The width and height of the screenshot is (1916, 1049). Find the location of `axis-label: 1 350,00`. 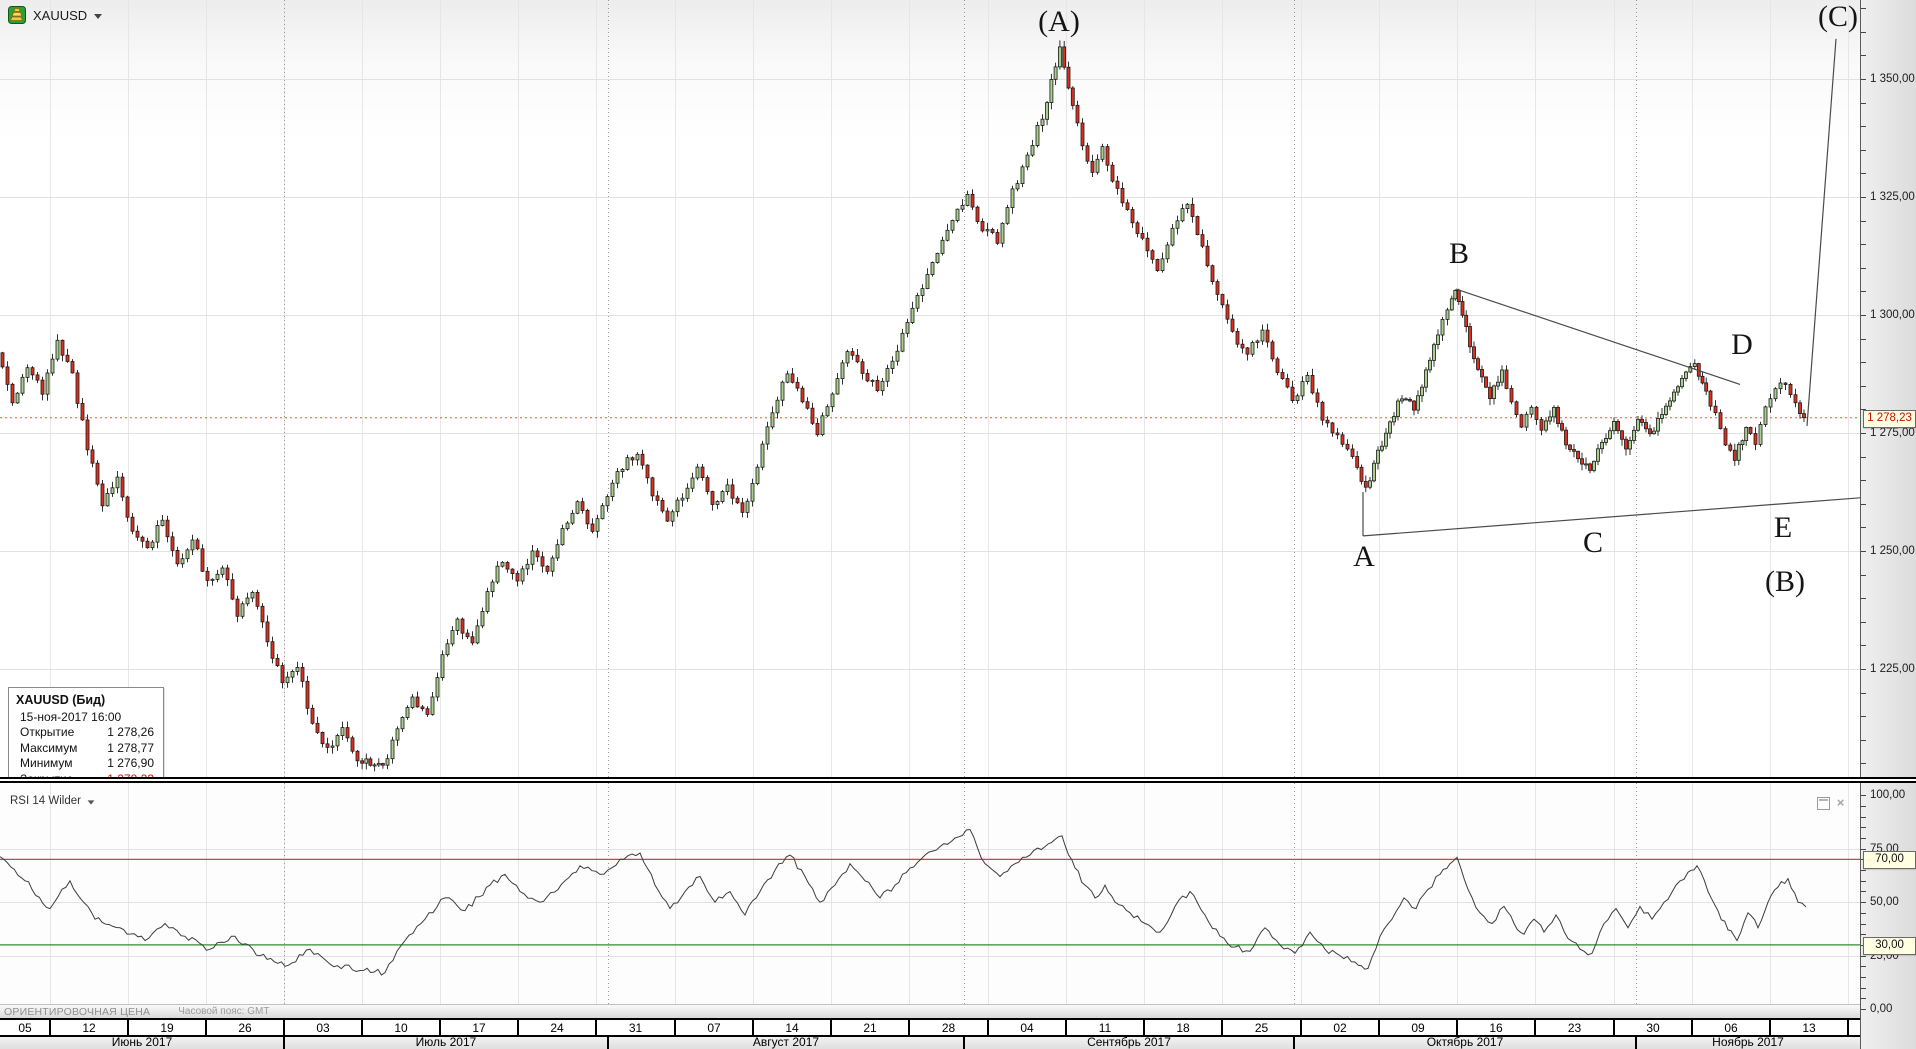

axis-label: 1 350,00 is located at coordinates (1892, 79).